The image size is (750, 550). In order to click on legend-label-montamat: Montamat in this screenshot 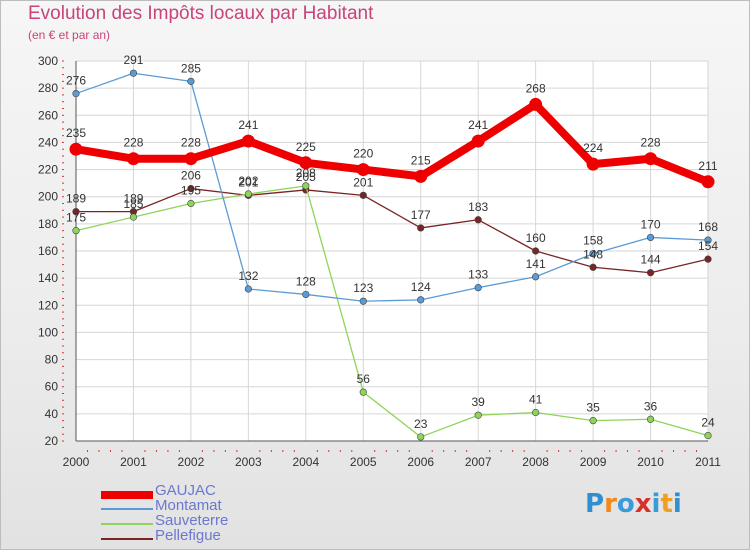, I will do `click(188, 505)`.